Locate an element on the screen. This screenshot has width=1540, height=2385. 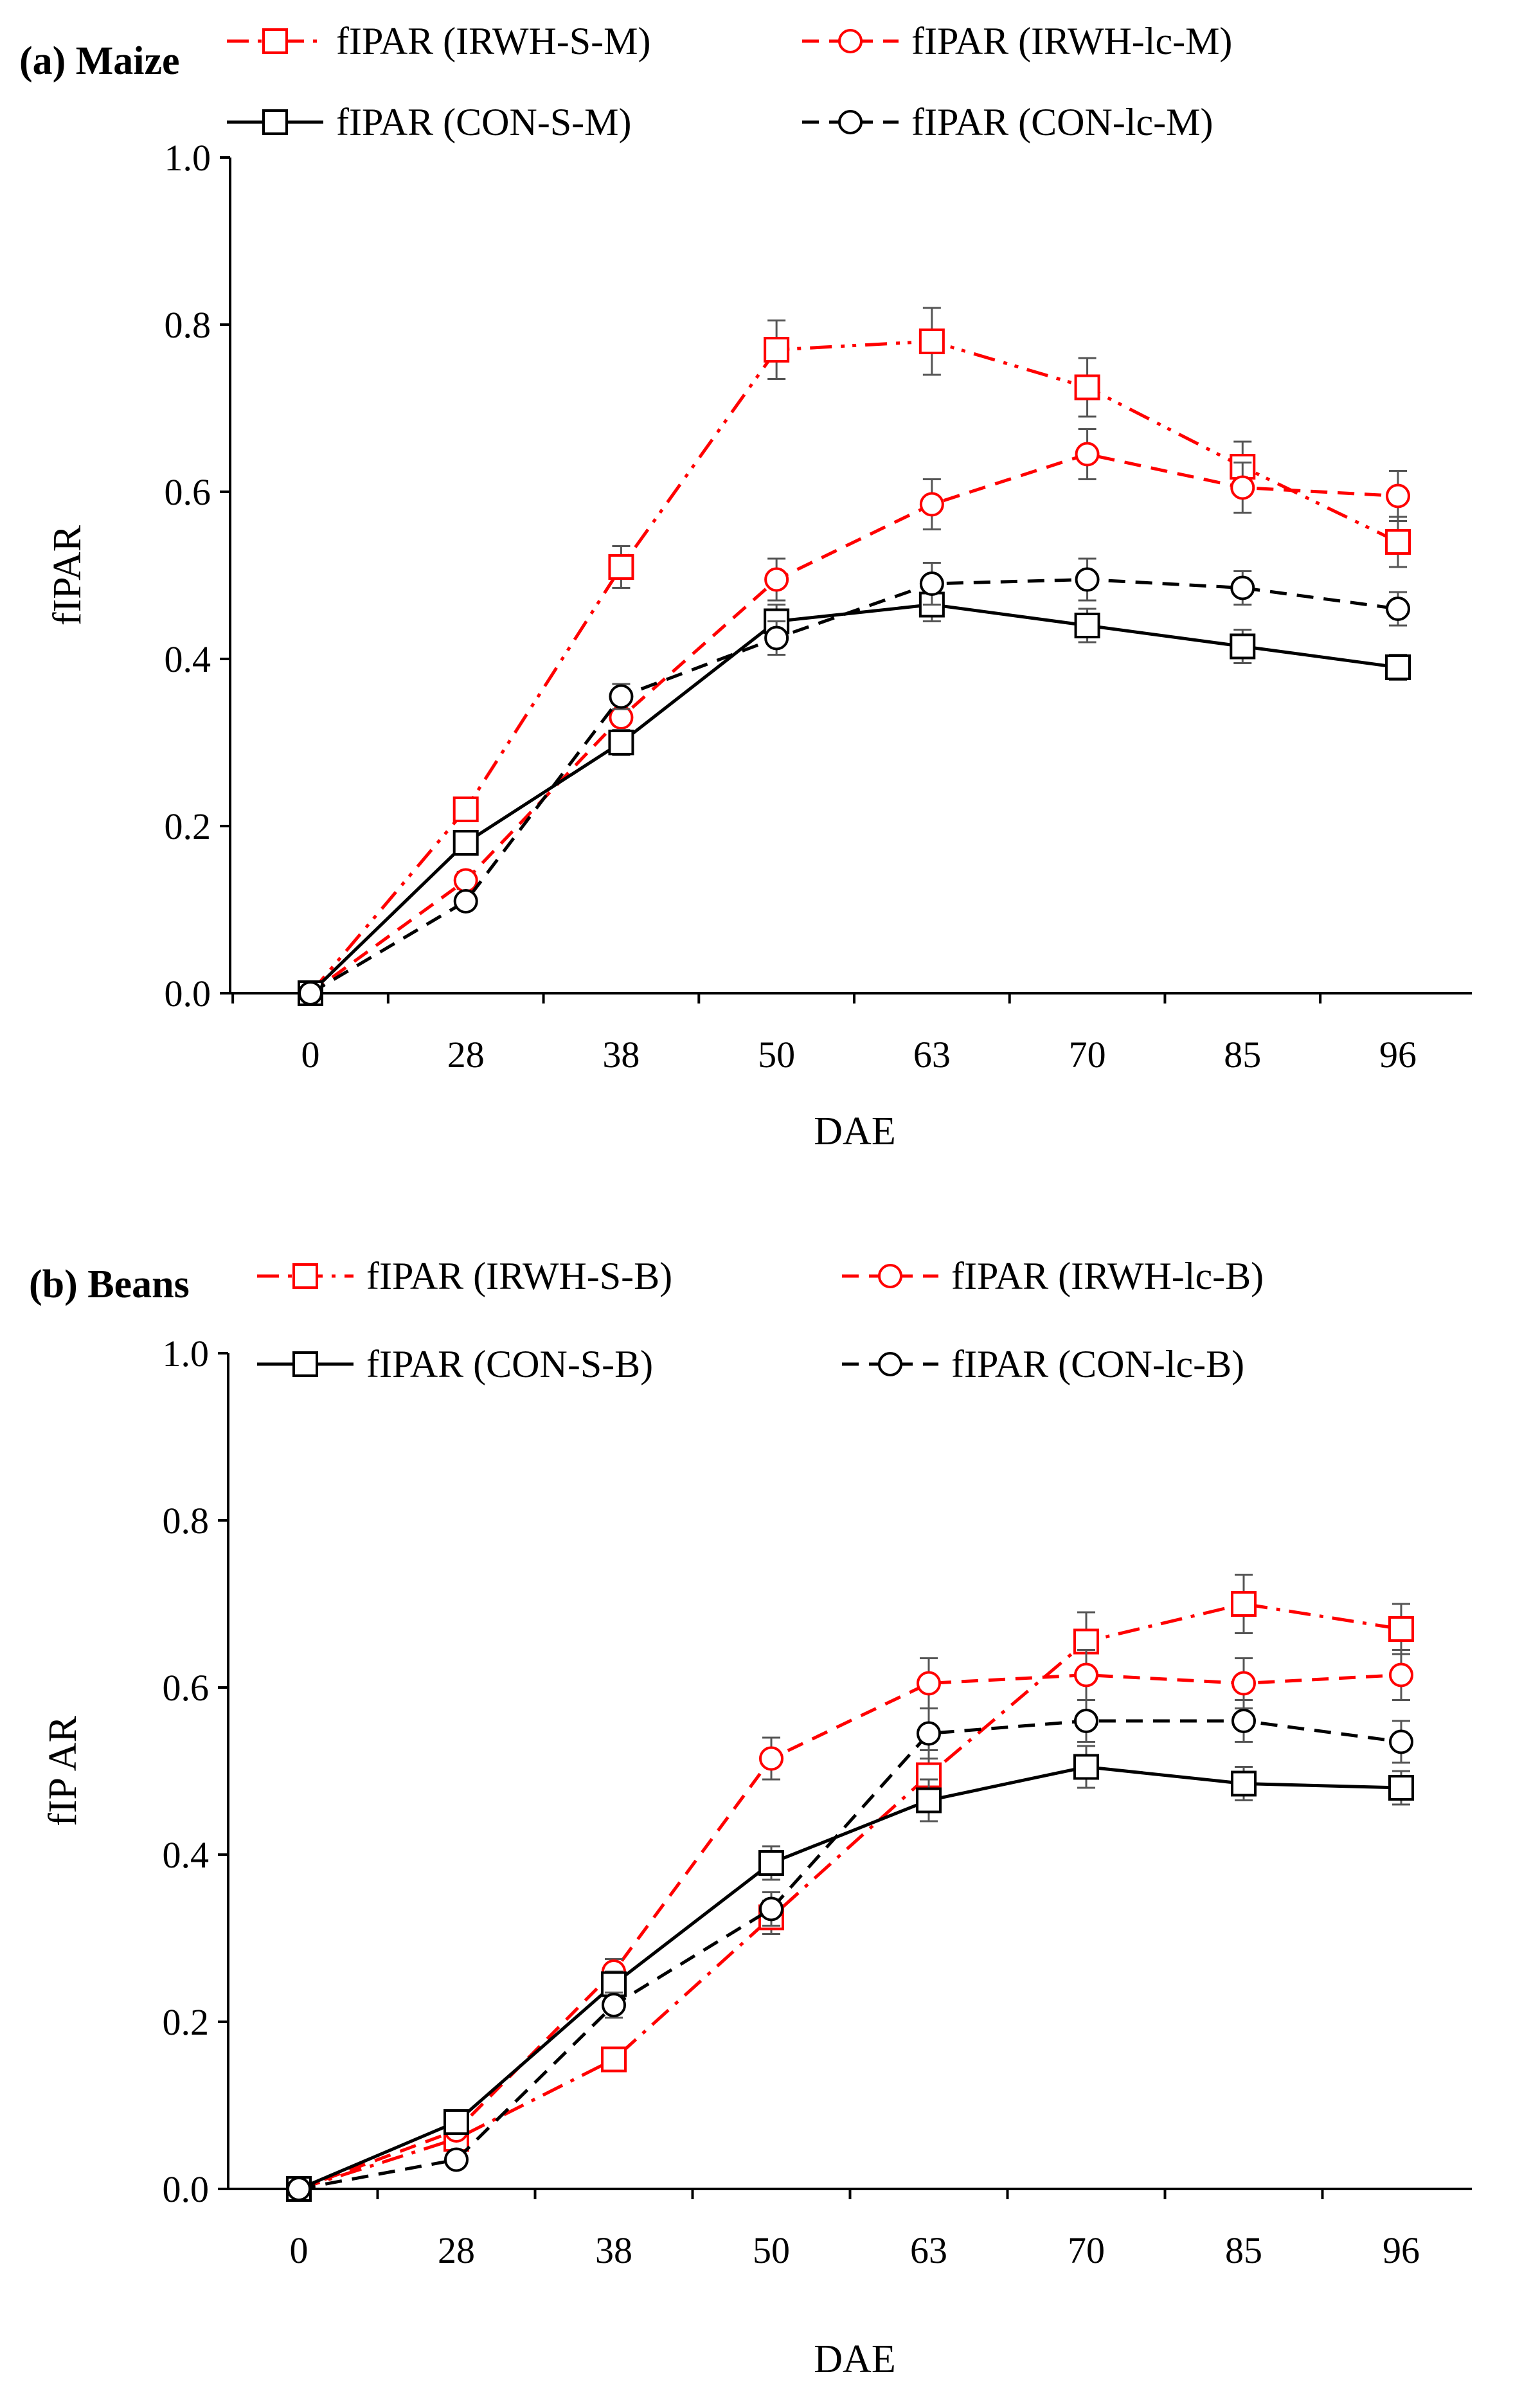
panel-b-label: (b) Beans is located at coordinates (109, 1284).